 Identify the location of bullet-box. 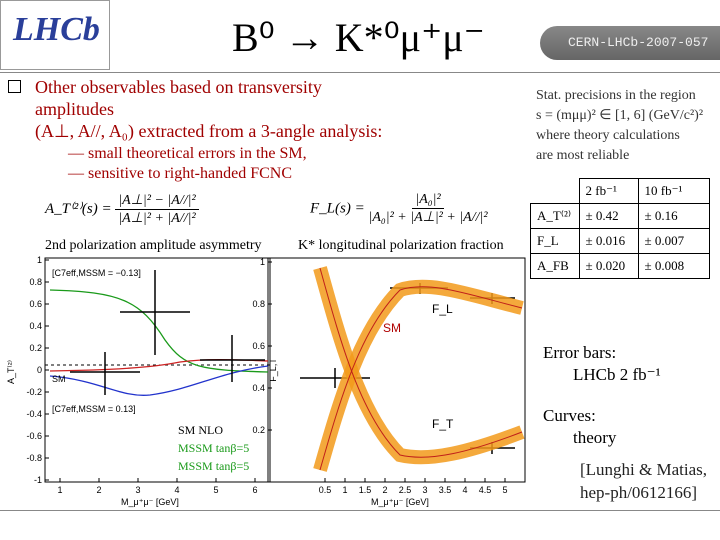
(14, 86).